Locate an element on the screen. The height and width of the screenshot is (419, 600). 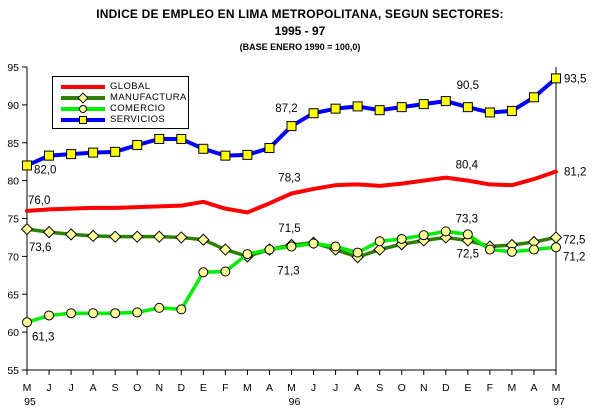
legend-diamond-marker-icon is located at coordinates (83, 97).